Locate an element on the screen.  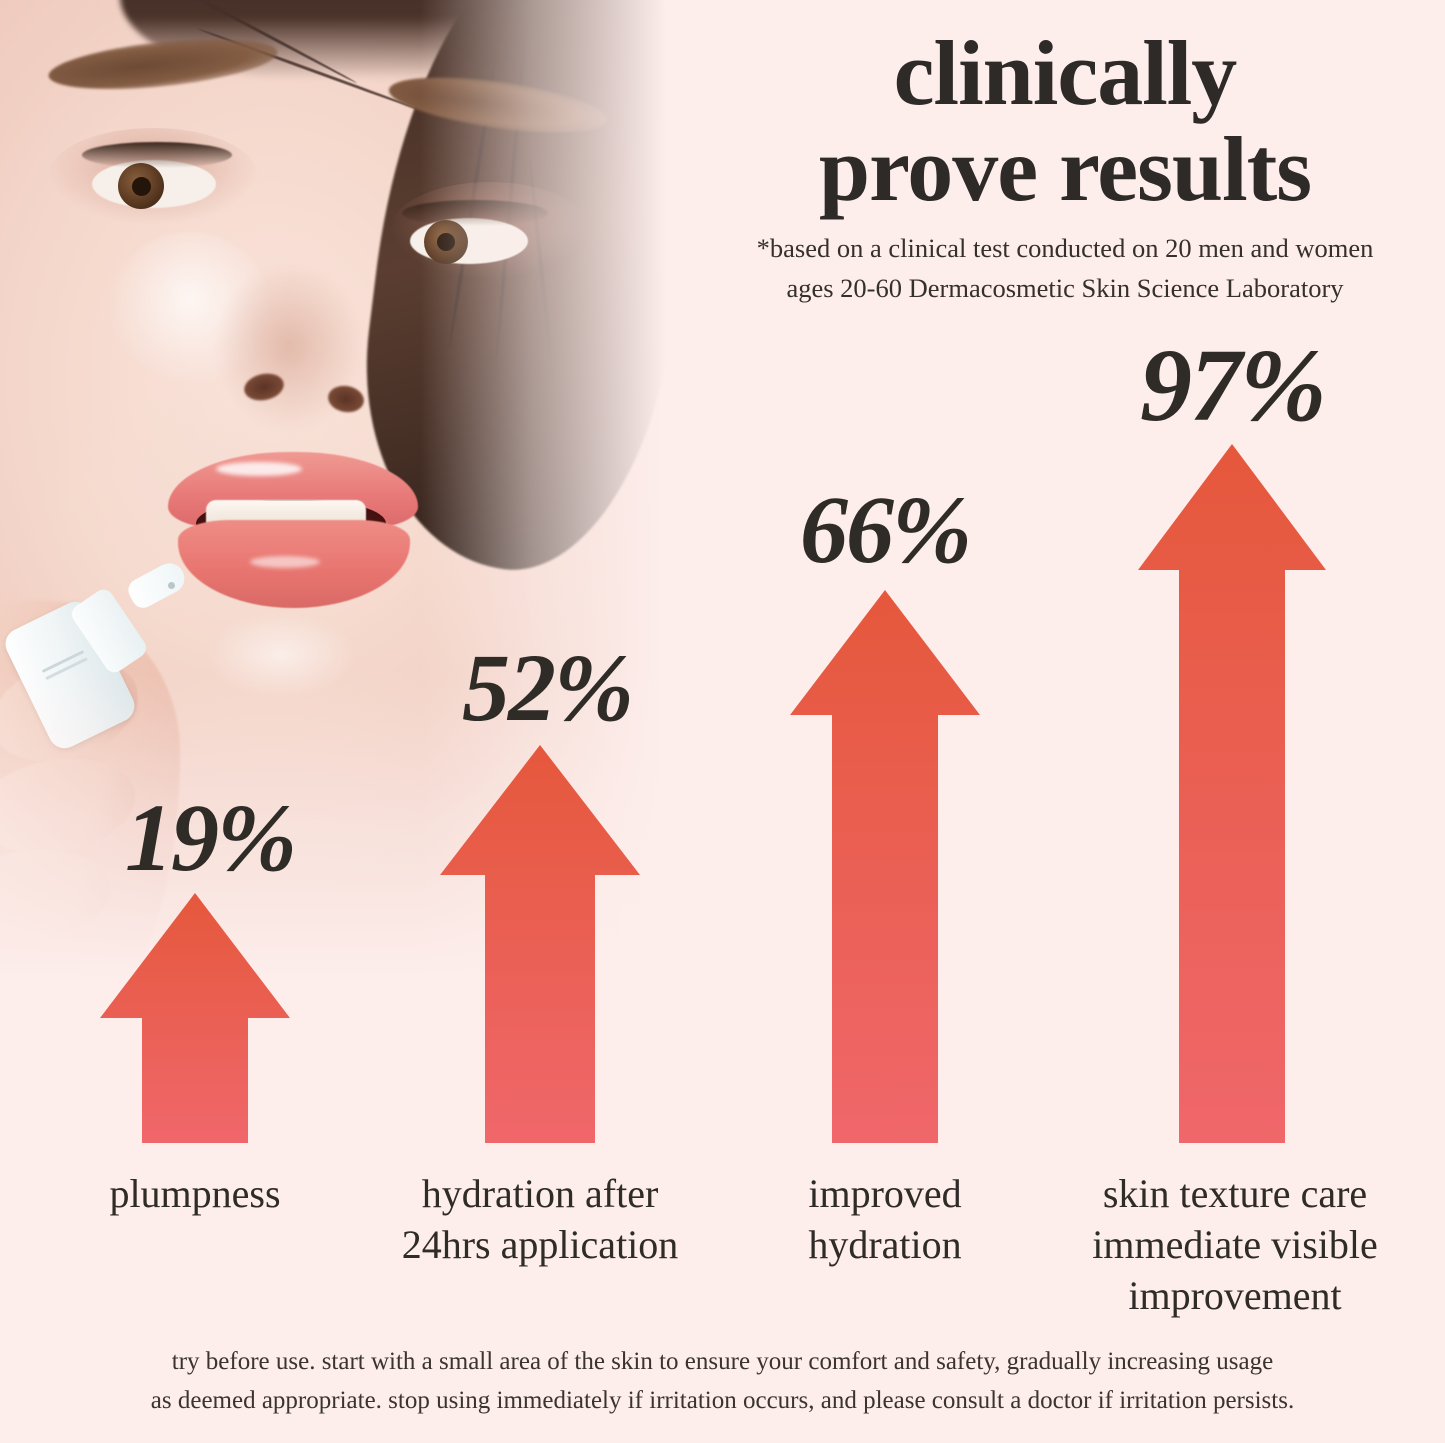
stat-caption-improved-hydration: improved hydration is located at coordinates (885, 1219).